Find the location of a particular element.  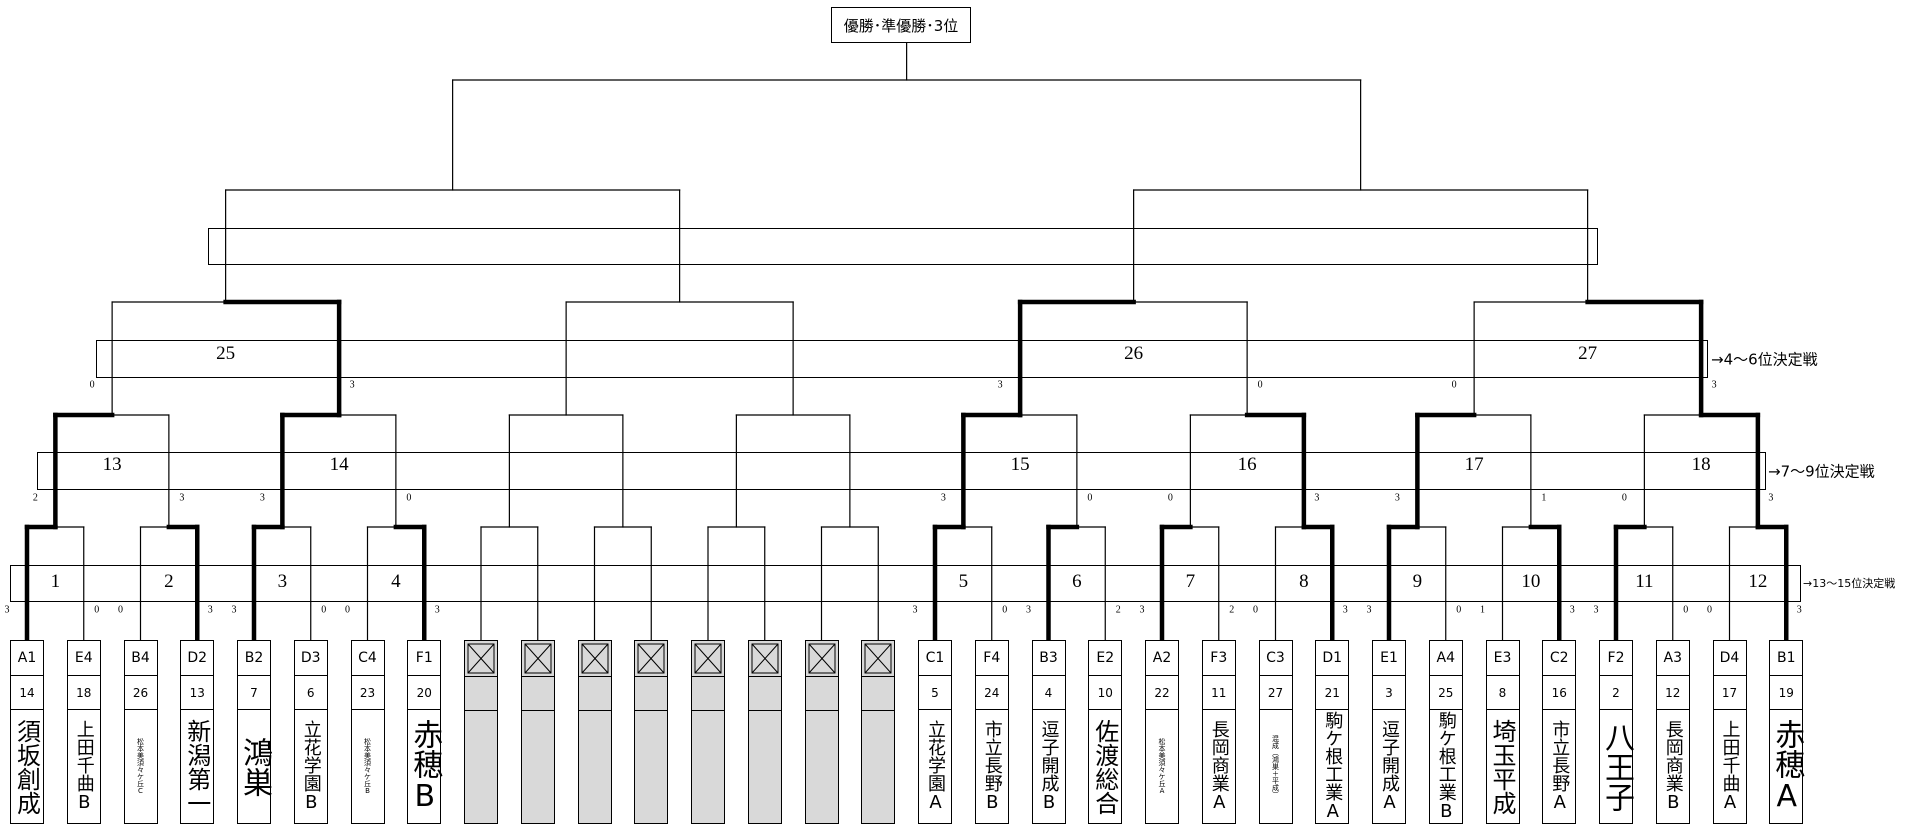

team-number: 22 is located at coordinates (1162, 693).